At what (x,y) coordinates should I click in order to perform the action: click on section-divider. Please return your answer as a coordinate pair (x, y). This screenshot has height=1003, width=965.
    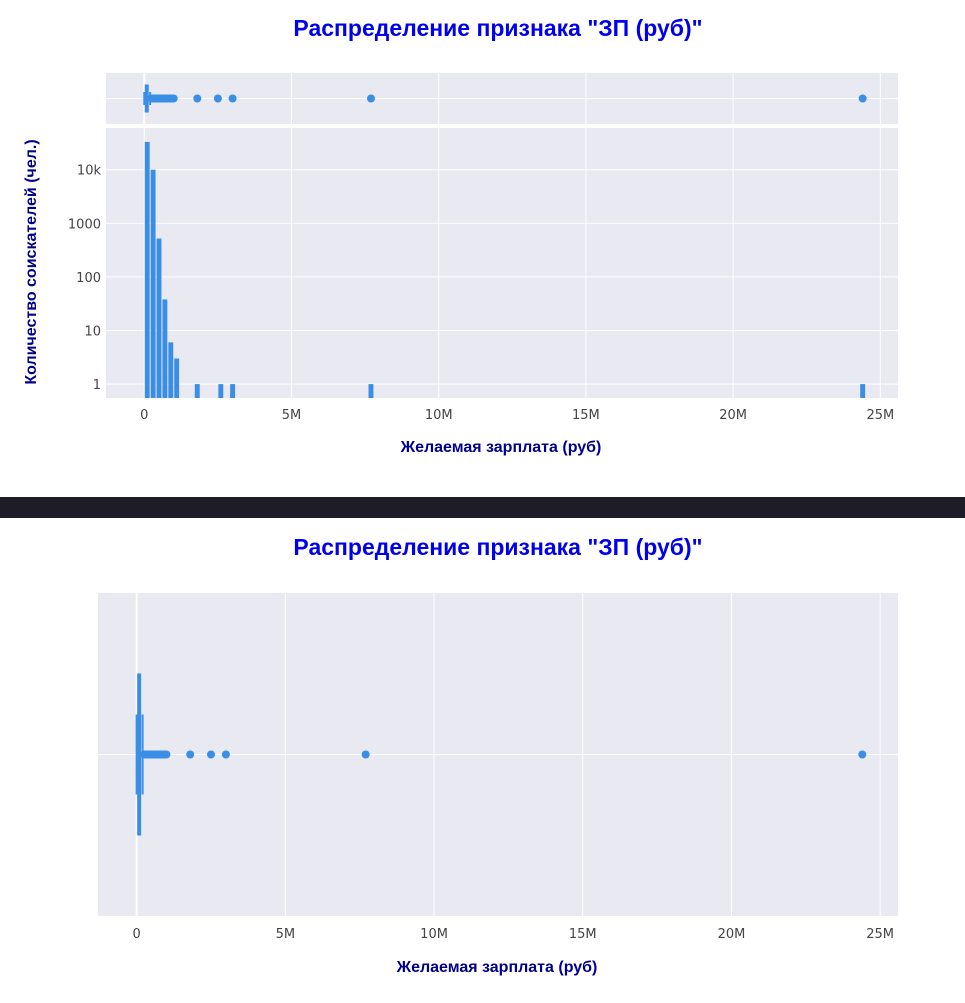
    Looking at the image, I should click on (482, 507).